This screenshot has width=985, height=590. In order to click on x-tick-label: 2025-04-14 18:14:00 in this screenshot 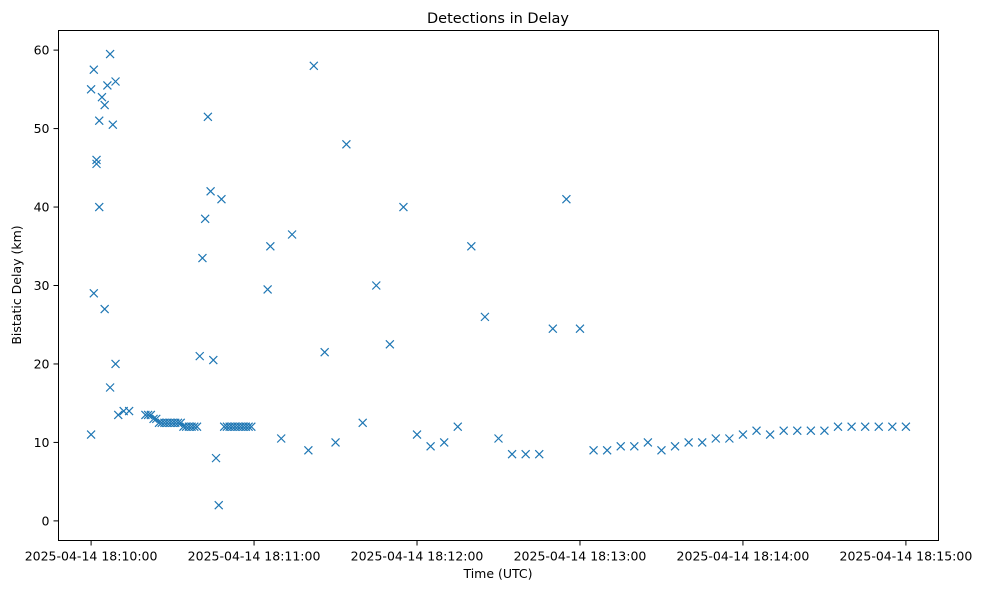, I will do `click(743, 556)`.